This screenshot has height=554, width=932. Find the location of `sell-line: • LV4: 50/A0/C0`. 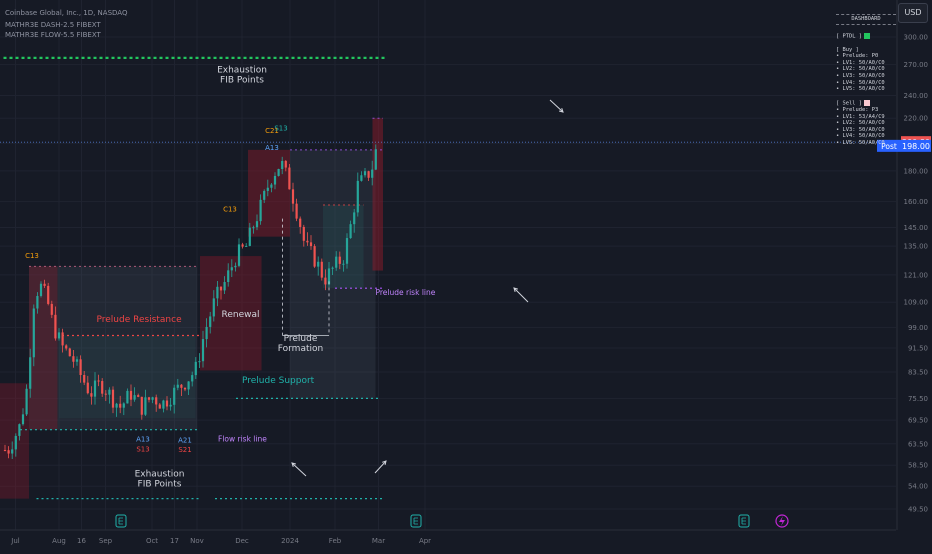

sell-line: • LV4: 50/A0/C0 is located at coordinates (860, 136).